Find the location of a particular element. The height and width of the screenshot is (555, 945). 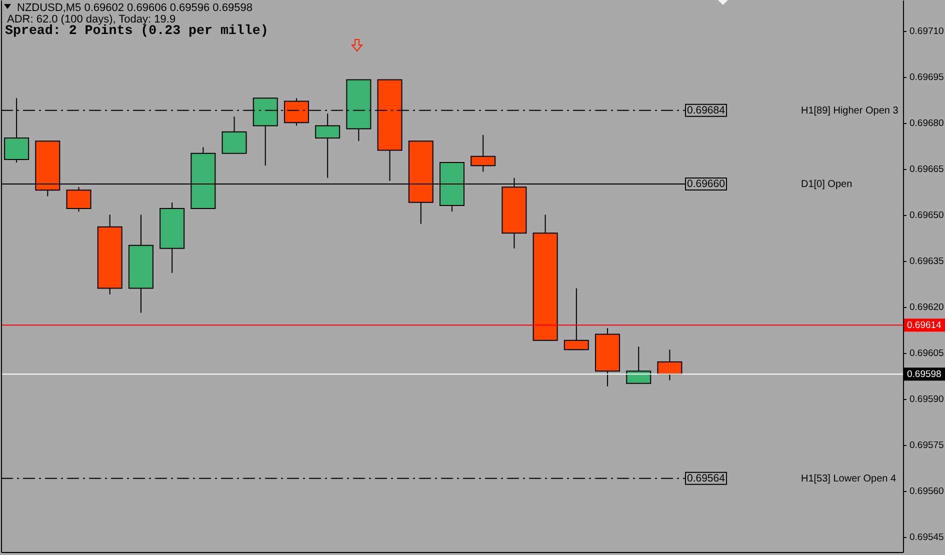

text: ADR: 62.0 (100 days), Today: 19.9 is located at coordinates (91, 20).